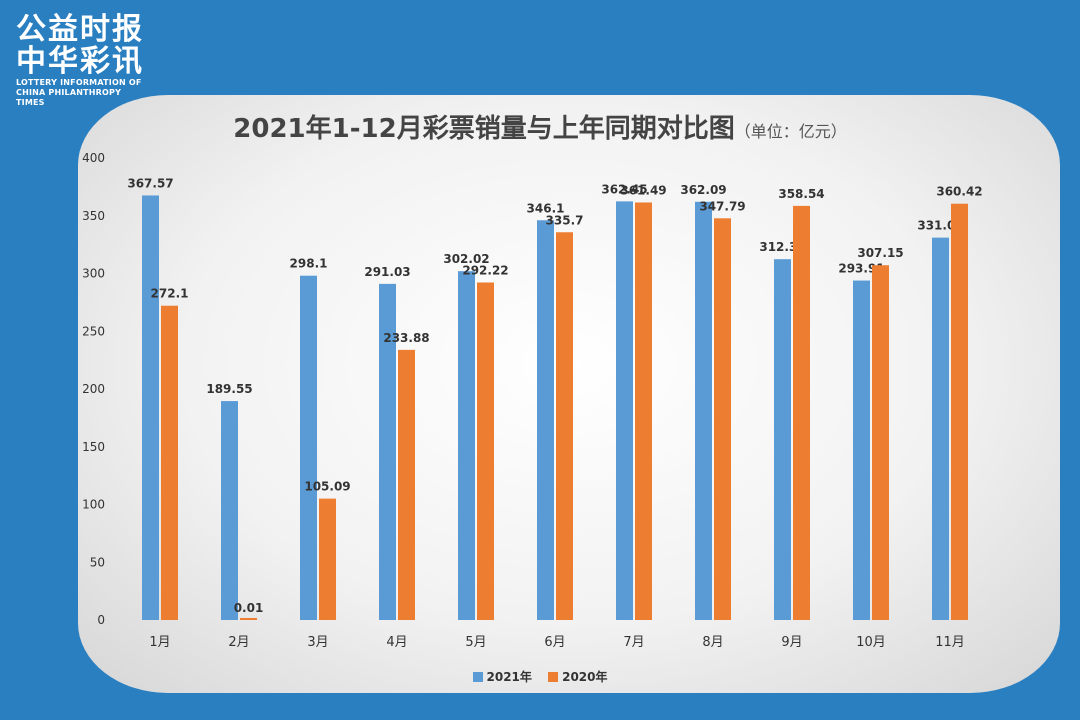 This screenshot has height=720, width=1080. What do you see at coordinates (238, 642) in the screenshot?
I see `x-tick-label: 2月` at bounding box center [238, 642].